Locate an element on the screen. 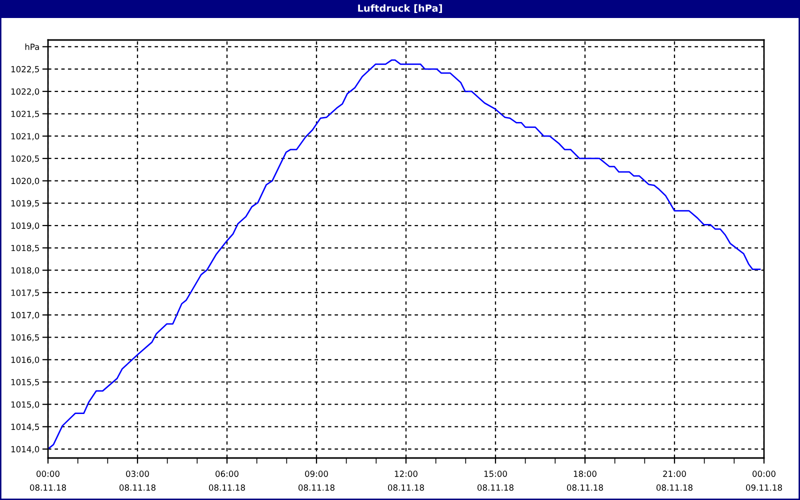 The height and width of the screenshot is (500, 800). y-tick-label: 1014,5 is located at coordinates (25, 427).